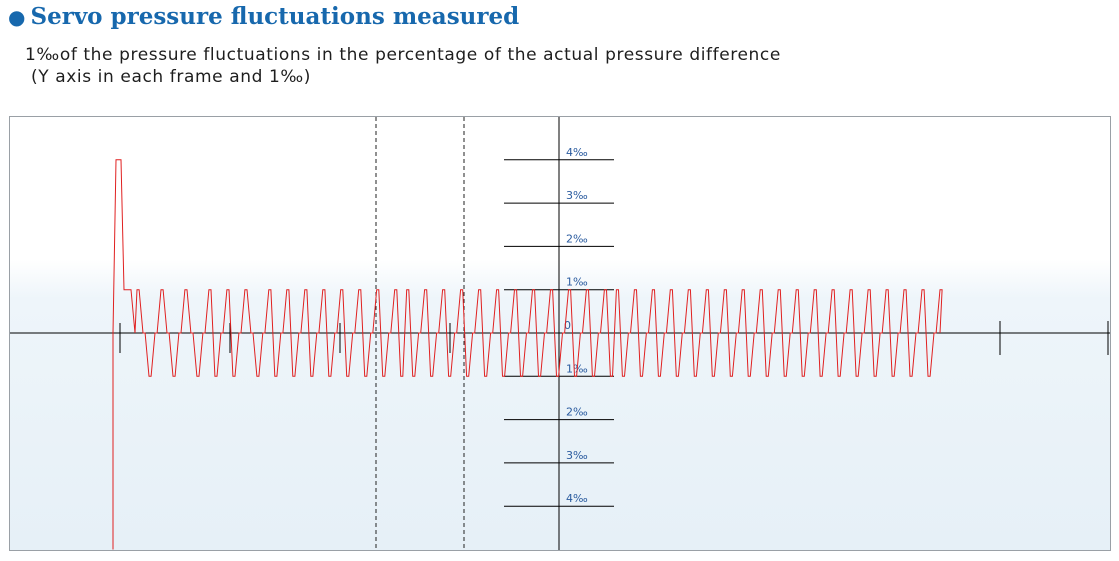 The image size is (1119, 561). Describe the element at coordinates (567, 325) in the screenshot. I see `y-tick-label-5: 0` at that location.